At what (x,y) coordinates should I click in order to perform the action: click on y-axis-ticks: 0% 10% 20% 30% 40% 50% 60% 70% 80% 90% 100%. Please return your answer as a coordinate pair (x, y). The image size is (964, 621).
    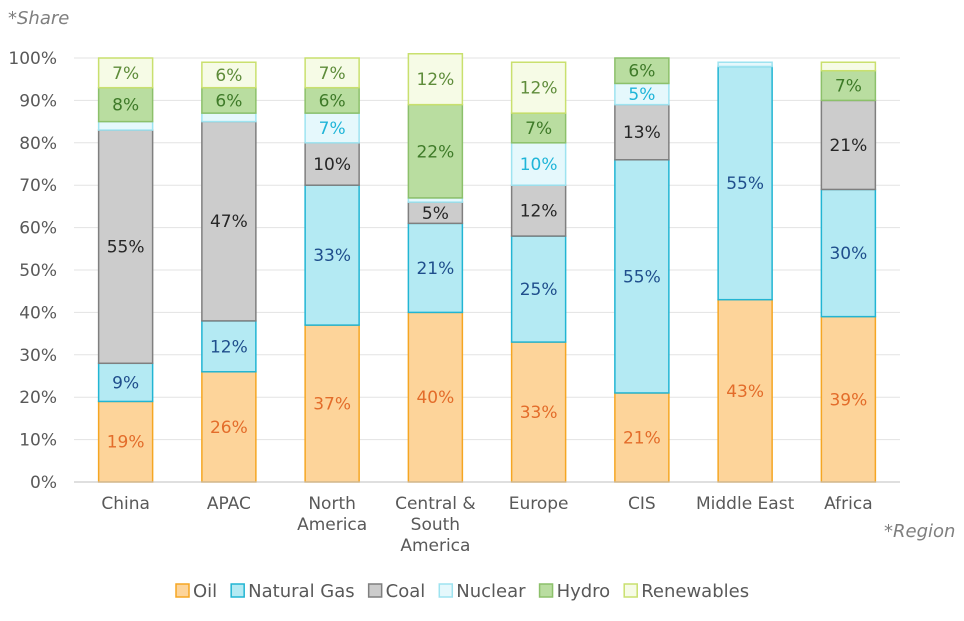
    Looking at the image, I should click on (32, 271).